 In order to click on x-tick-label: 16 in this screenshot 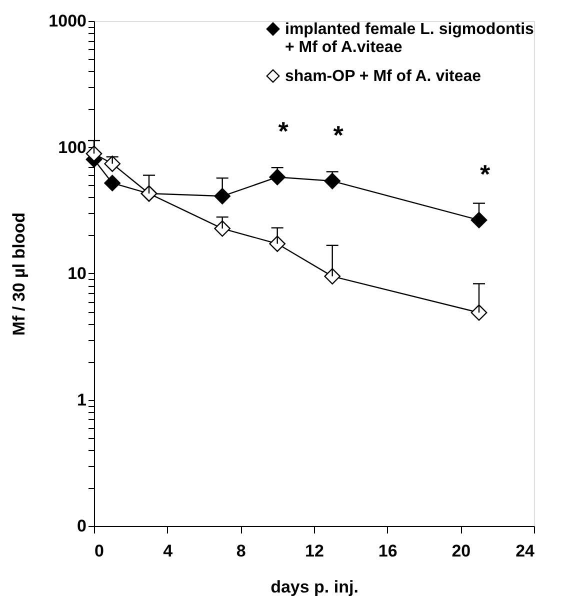, I will do `click(388, 551)`.